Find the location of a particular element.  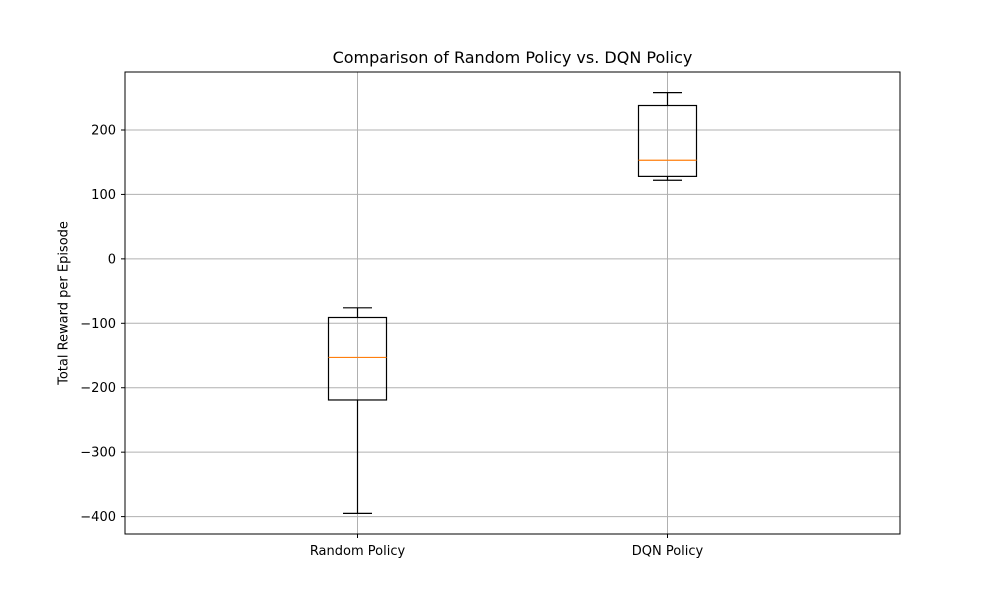

x-tick-label: DQN Policy is located at coordinates (668, 551).